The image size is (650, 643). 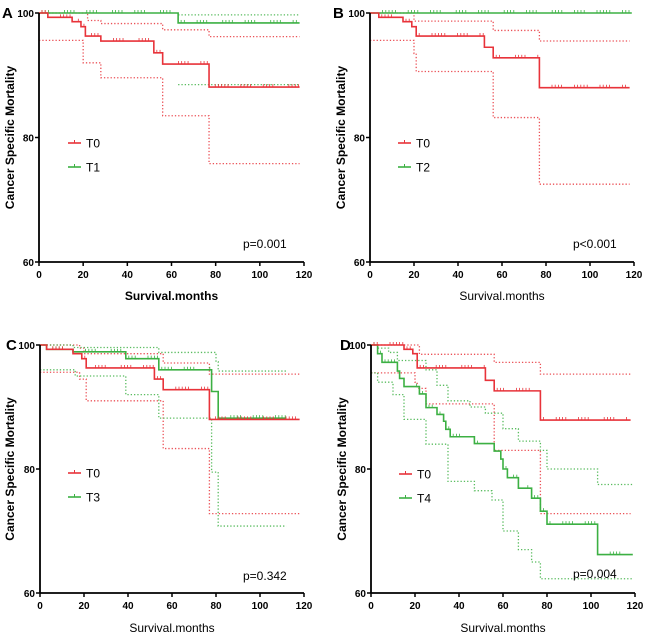 I want to click on p-value-annotation: p=0.004, so click(x=595, y=574).